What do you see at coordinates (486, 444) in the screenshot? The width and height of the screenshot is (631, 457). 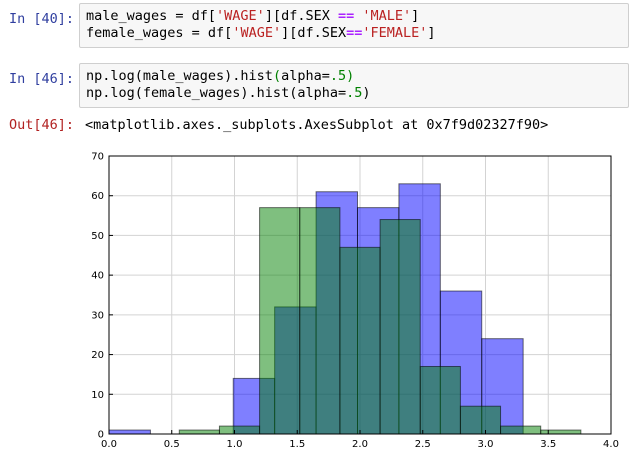 I see `x-tick-label: 3.0` at bounding box center [486, 444].